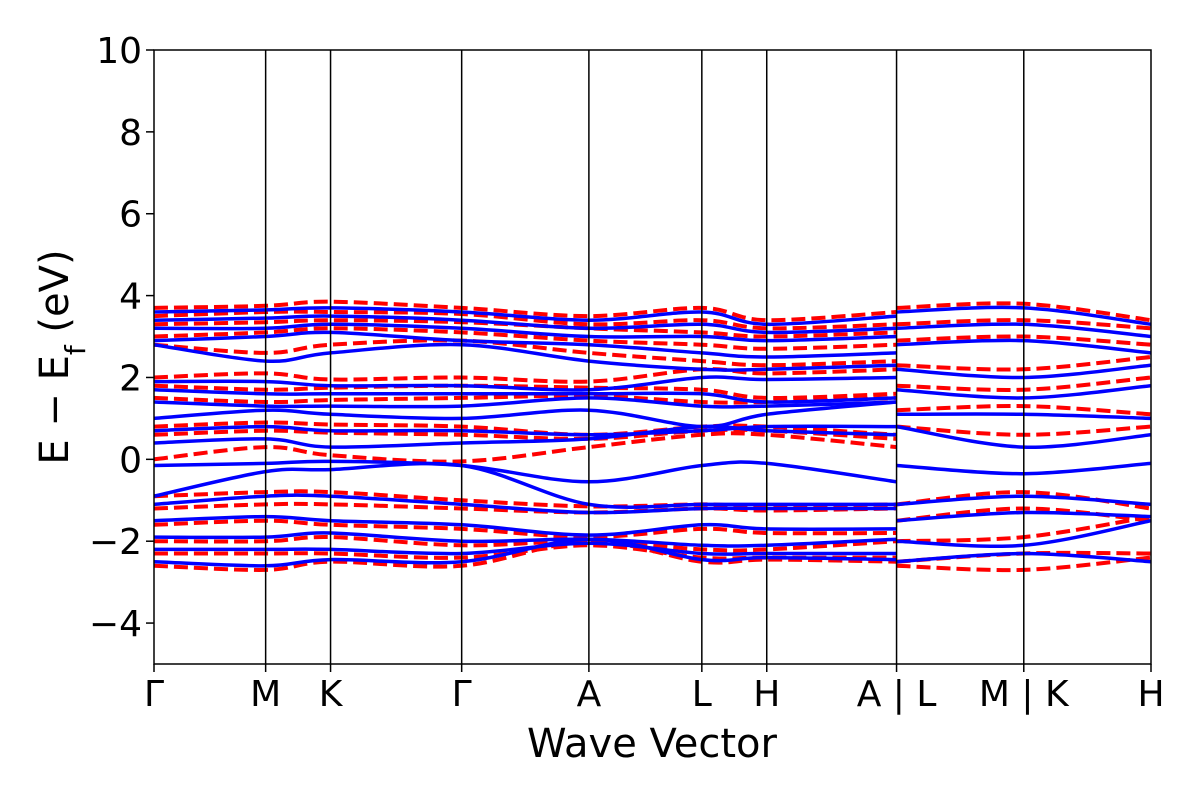 The image size is (1200, 800). Describe the element at coordinates (119, 51) in the screenshot. I see `y-tick-label: 10` at that location.